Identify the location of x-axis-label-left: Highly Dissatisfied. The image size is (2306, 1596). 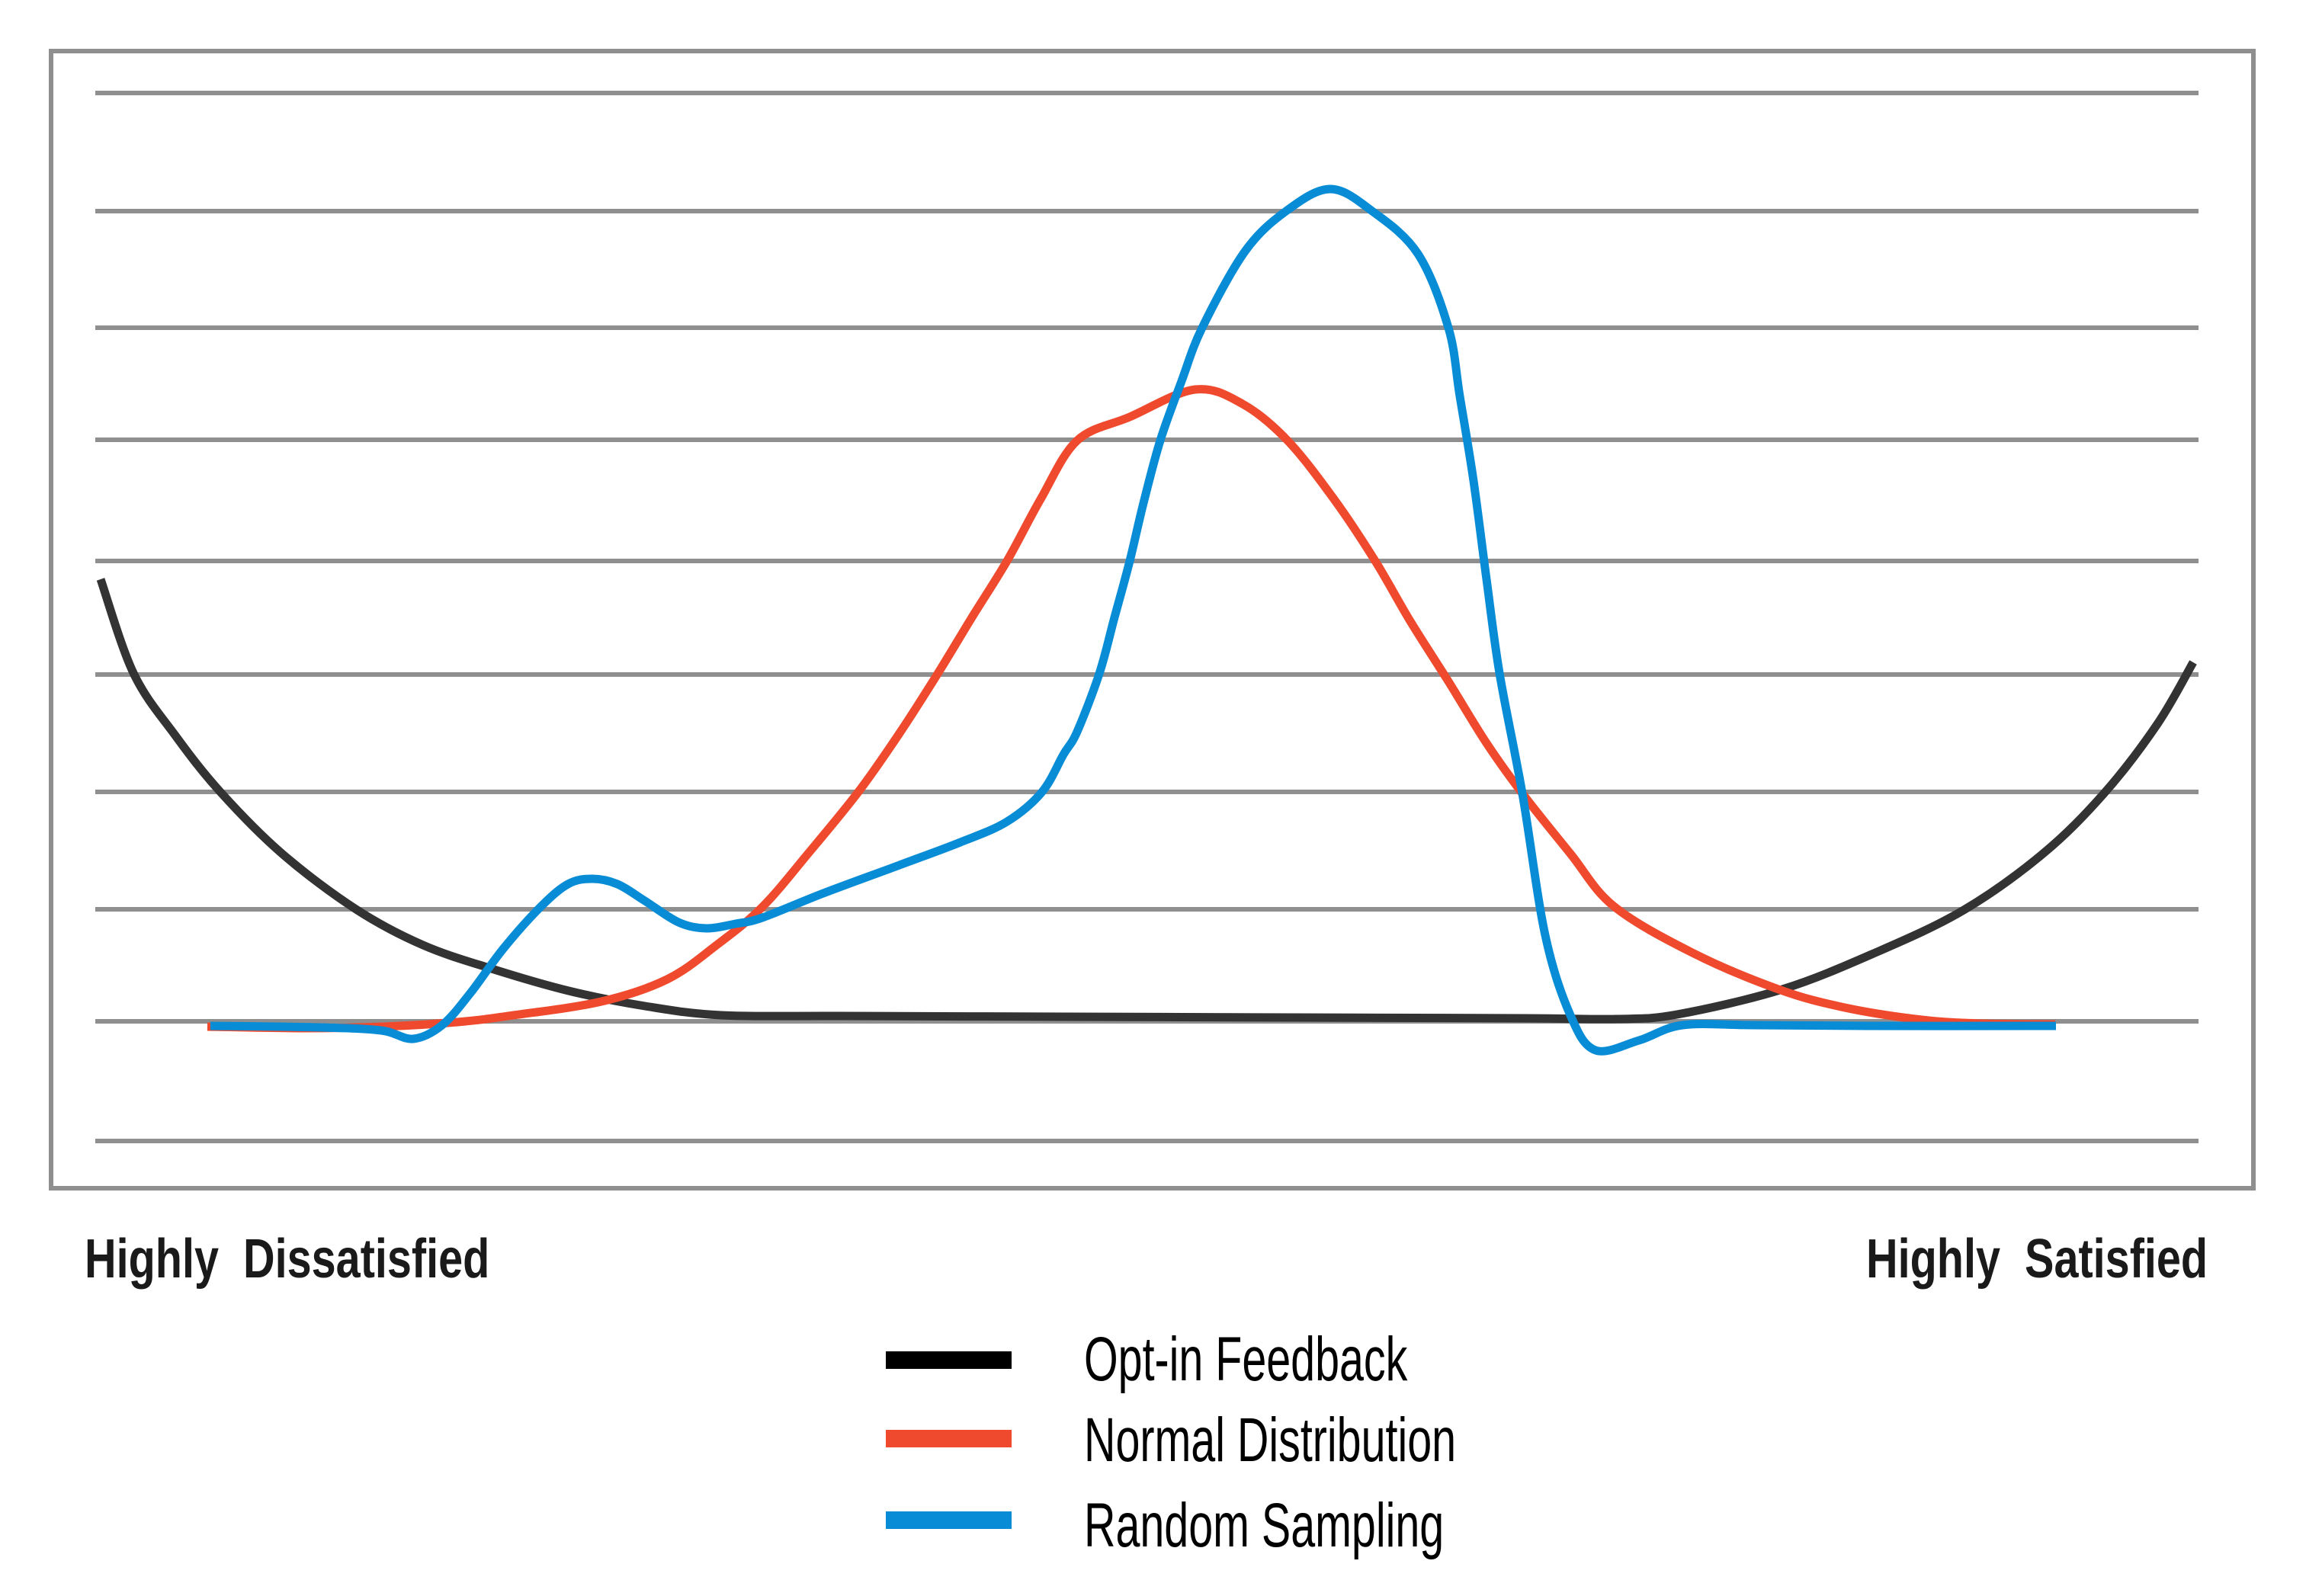
(287, 1259).